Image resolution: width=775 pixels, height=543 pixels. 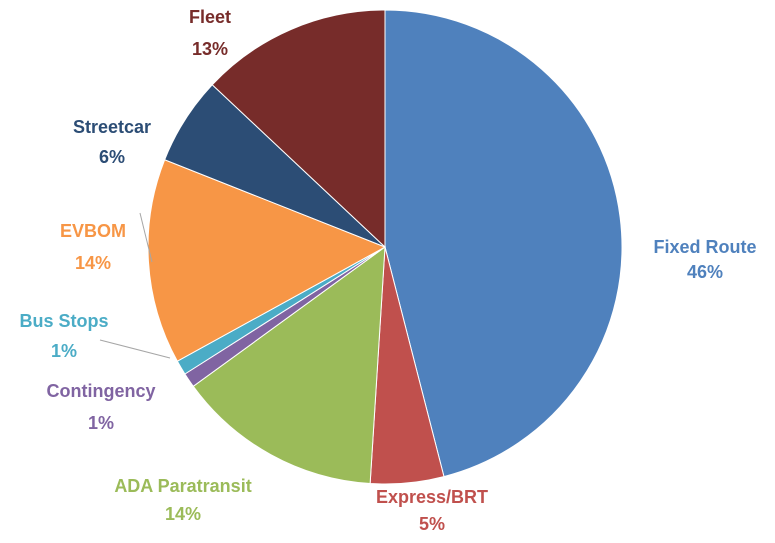 I want to click on slice-label: Fleet, so click(x=210, y=17).